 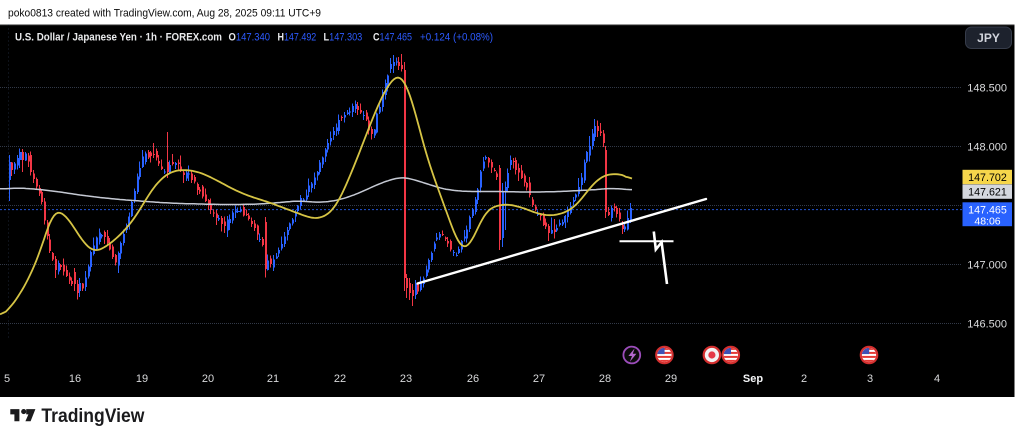 What do you see at coordinates (539, 379) in the screenshot?
I see `svg-text: 27` at bounding box center [539, 379].